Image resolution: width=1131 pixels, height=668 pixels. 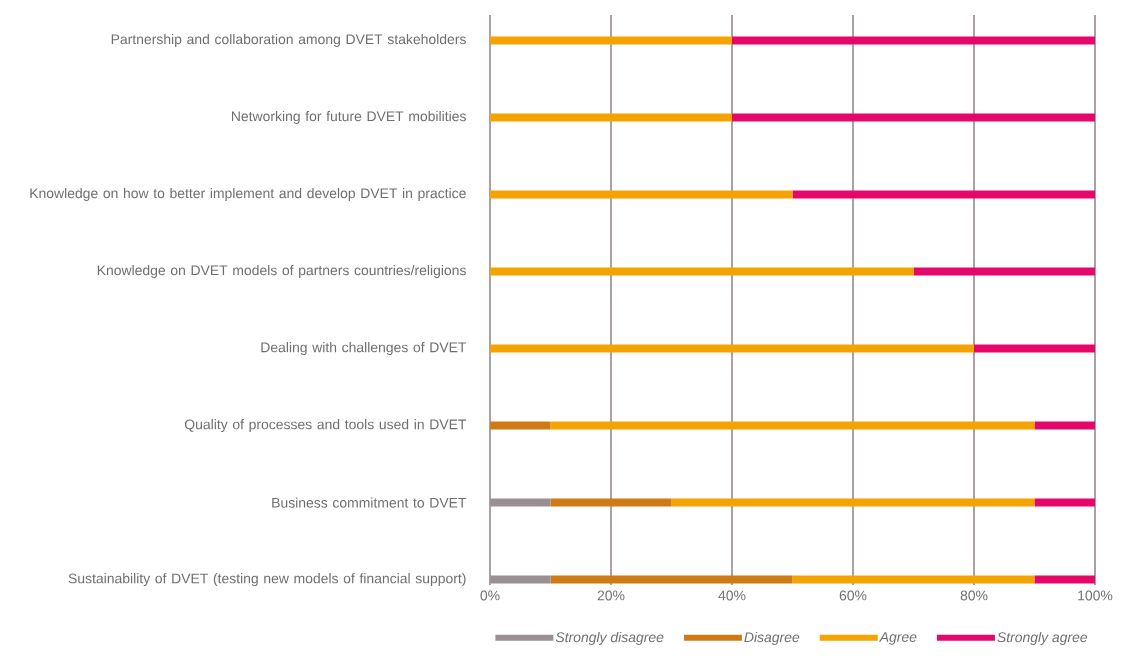 What do you see at coordinates (974, 595) in the screenshot?
I see `x-tick-label: 80%` at bounding box center [974, 595].